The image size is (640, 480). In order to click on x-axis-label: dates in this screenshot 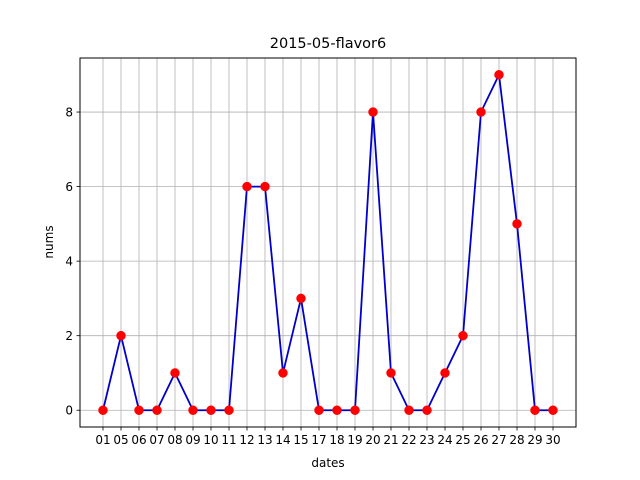, I will do `click(327, 463)`.